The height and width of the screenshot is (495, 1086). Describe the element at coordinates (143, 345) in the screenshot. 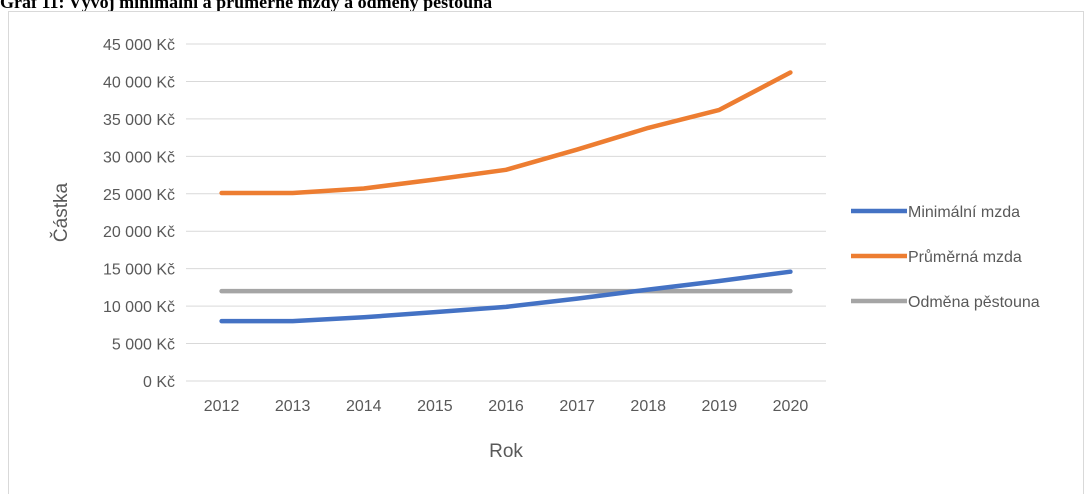

I see `y-tick-label: 5 000 Kč` at that location.